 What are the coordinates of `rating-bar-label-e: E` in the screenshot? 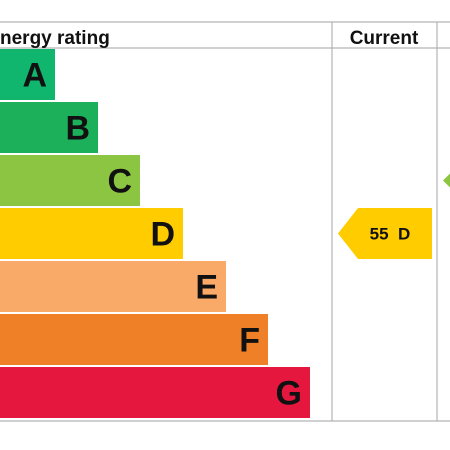 It's located at (206, 288).